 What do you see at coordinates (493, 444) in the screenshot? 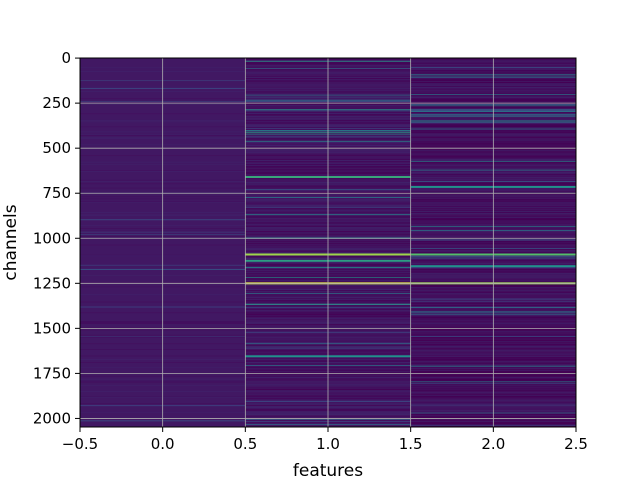
I see `x-tick-label: 2.0` at bounding box center [493, 444].